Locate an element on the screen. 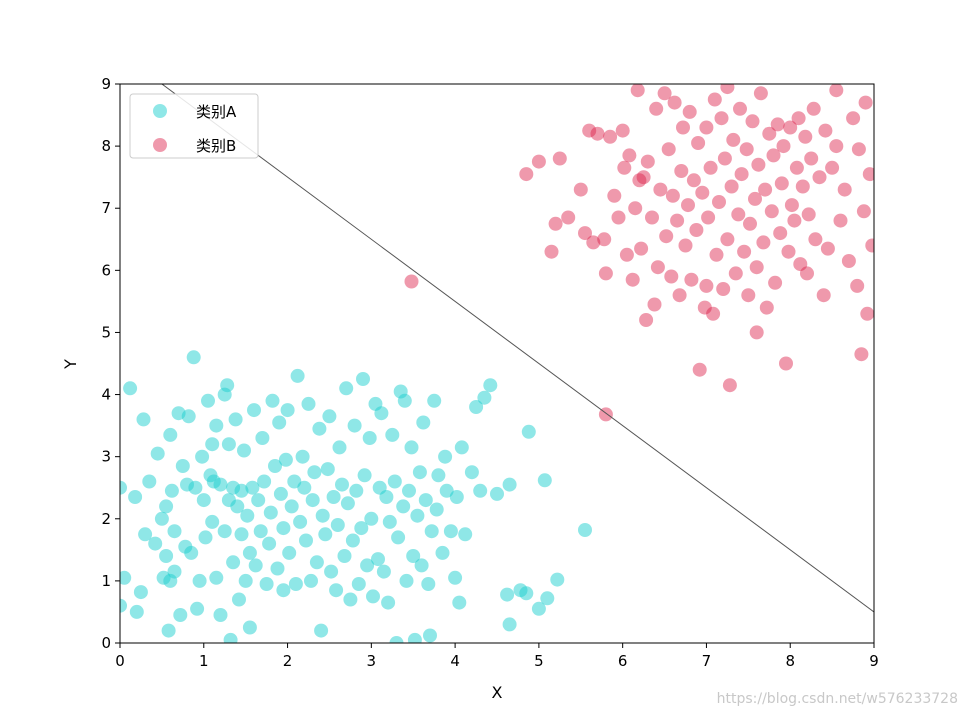  x-tick-label: 3 is located at coordinates (372, 661).